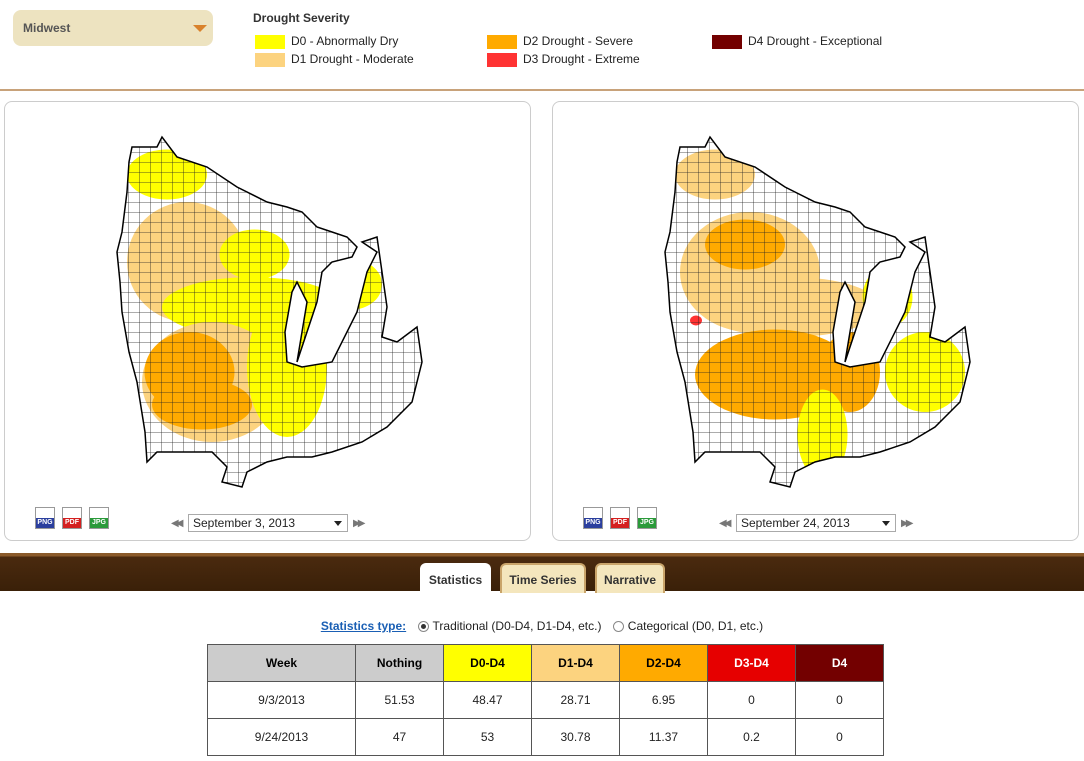  What do you see at coordinates (455, 578) in the screenshot?
I see `tab: Statistics` at bounding box center [455, 578].